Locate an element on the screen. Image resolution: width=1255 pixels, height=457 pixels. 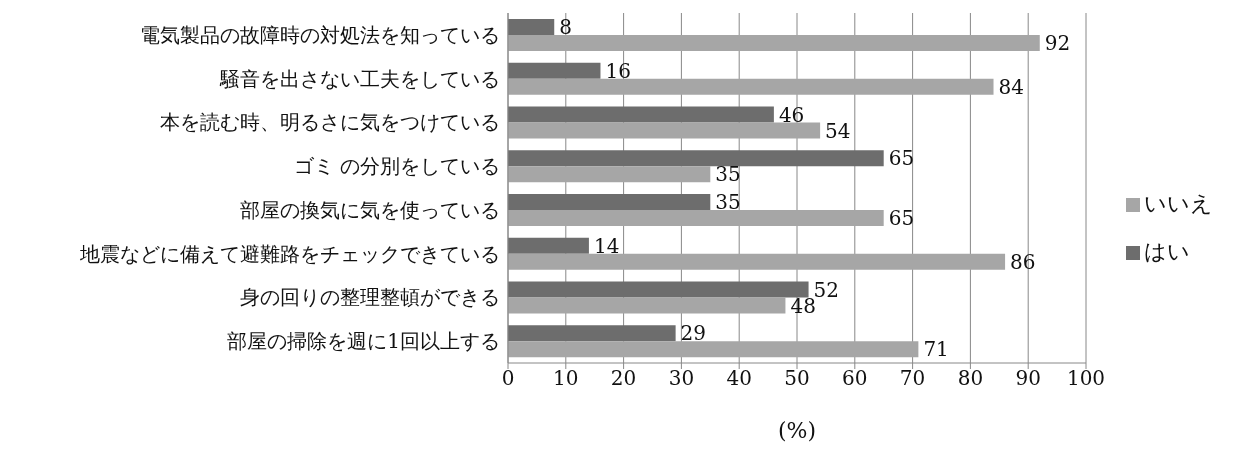
x-tick-label: 10 is located at coordinates (566, 378).